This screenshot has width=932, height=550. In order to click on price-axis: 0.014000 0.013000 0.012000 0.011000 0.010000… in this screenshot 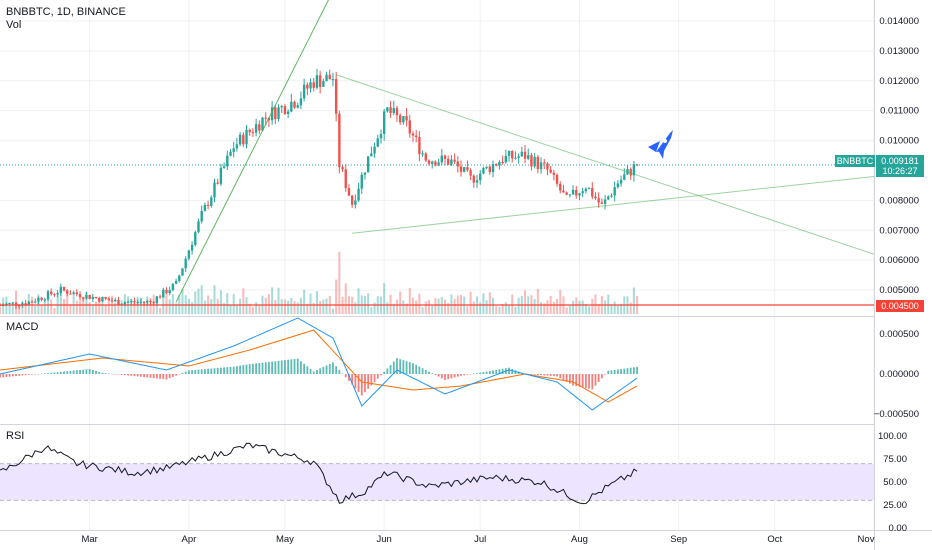, I will do `click(899, 156)`.